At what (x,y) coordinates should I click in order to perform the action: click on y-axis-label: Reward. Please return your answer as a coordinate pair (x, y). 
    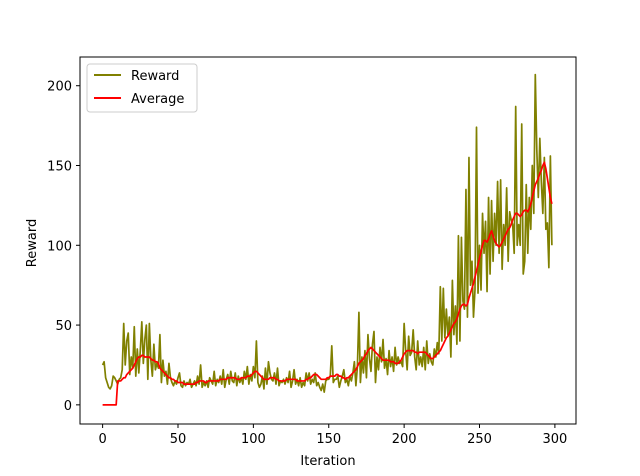
    Looking at the image, I should click on (32, 243).